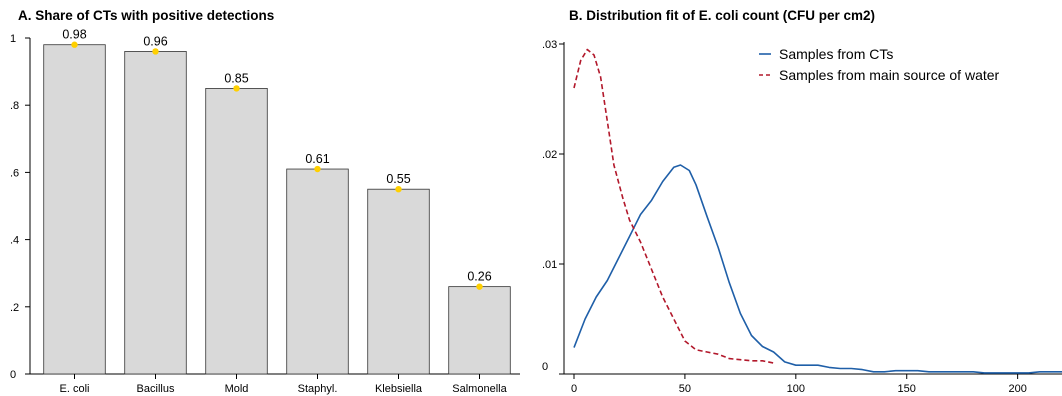  Describe the element at coordinates (479, 389) in the screenshot. I see `x-tick-label: Salmonella` at that location.